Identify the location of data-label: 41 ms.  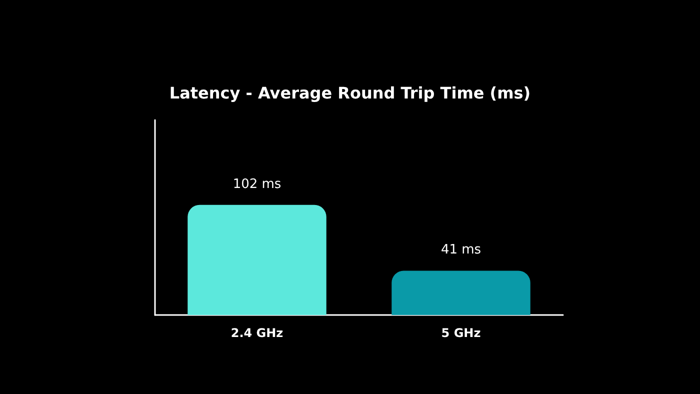
(461, 250).